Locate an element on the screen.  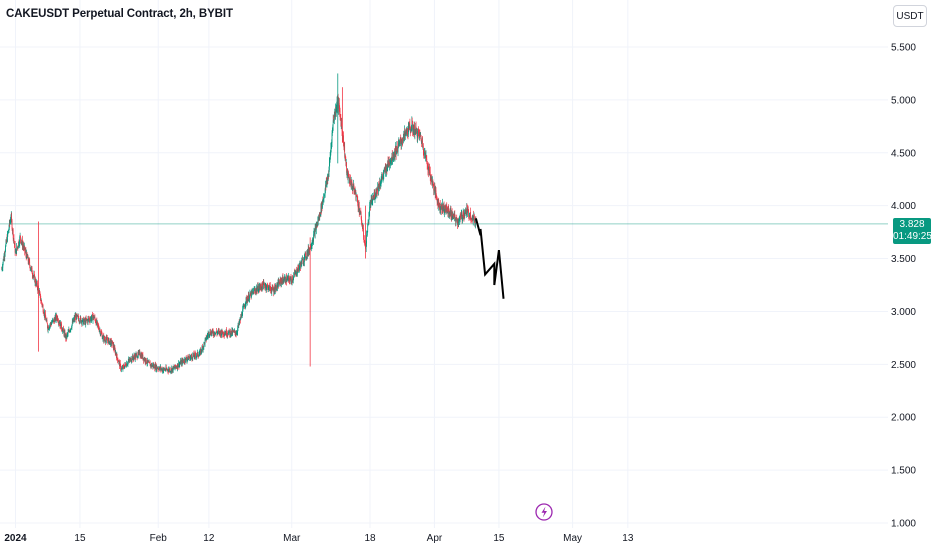
lightning-icon is located at coordinates (544, 512).